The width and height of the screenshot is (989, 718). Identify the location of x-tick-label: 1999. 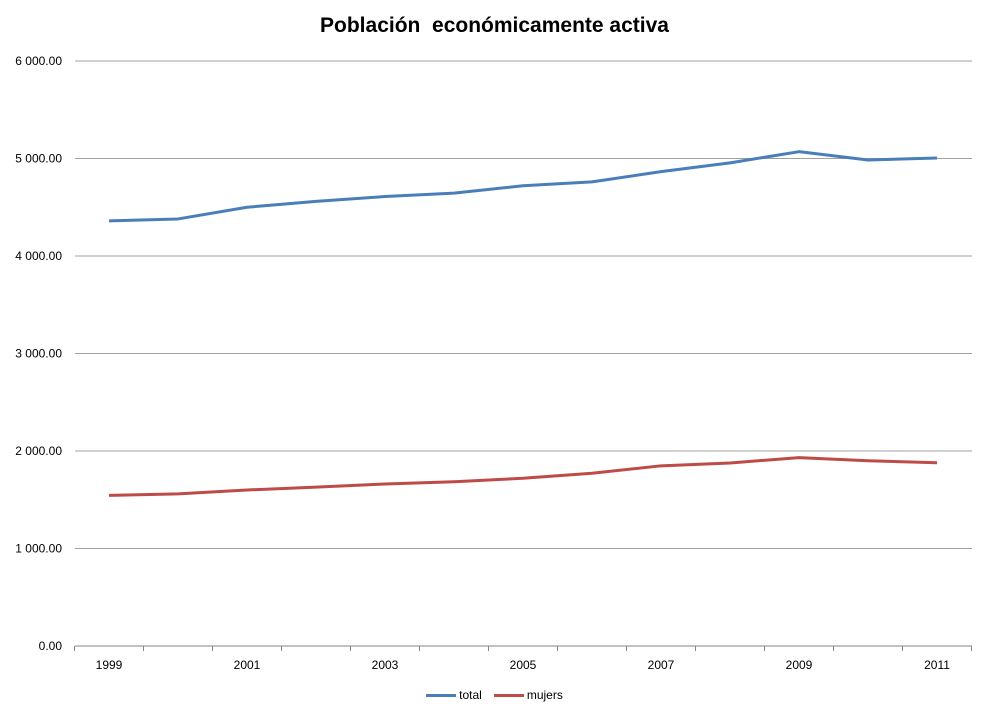
(109, 665).